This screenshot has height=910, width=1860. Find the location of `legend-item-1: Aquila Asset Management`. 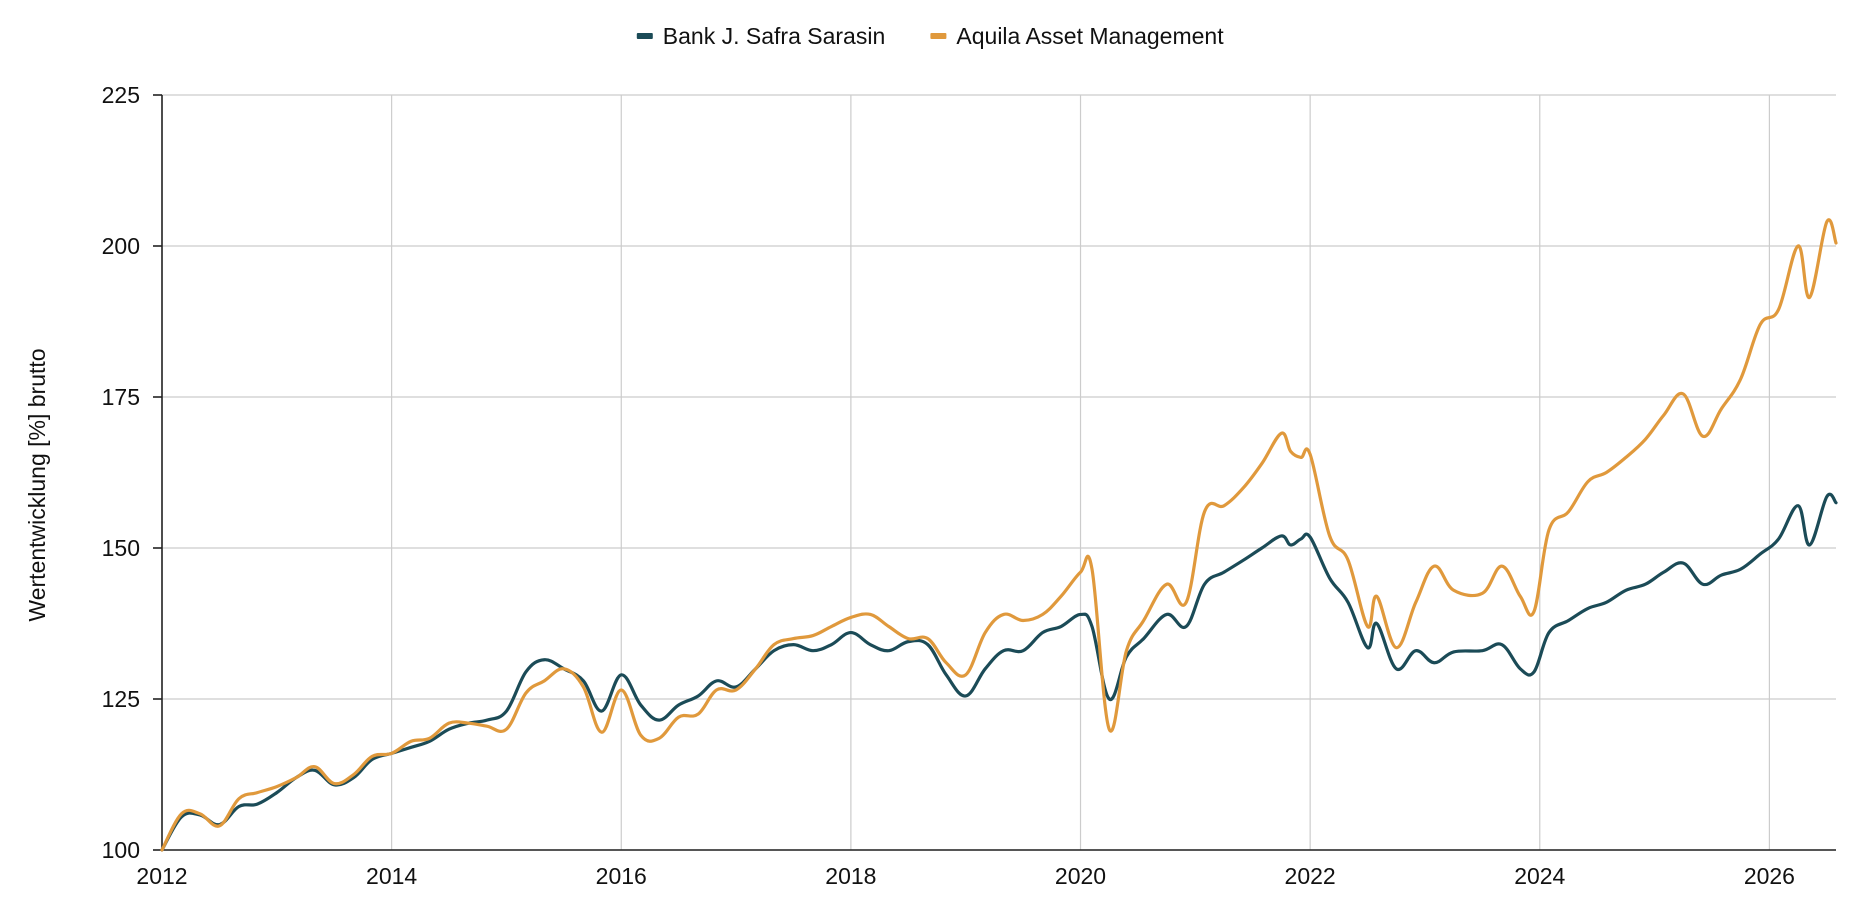

legend-item-1: Aquila Asset Management is located at coordinates (1077, 36).